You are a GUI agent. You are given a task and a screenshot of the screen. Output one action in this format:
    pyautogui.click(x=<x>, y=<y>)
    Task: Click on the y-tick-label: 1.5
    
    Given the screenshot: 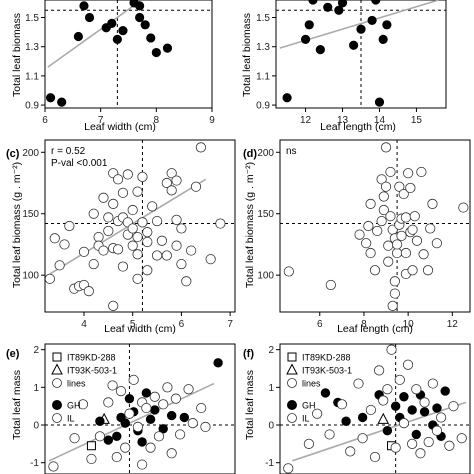 What is the action you would take?
    pyautogui.click(x=263, y=18)
    